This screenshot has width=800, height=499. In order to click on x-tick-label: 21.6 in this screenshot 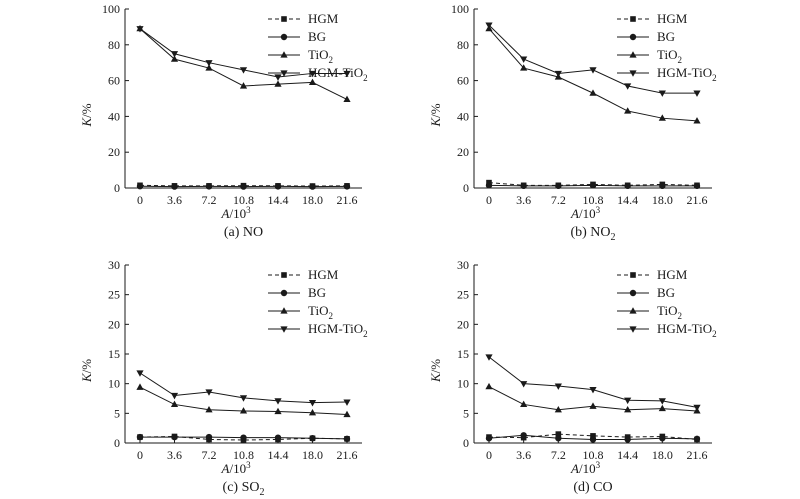, I will do `click(347, 455)`.